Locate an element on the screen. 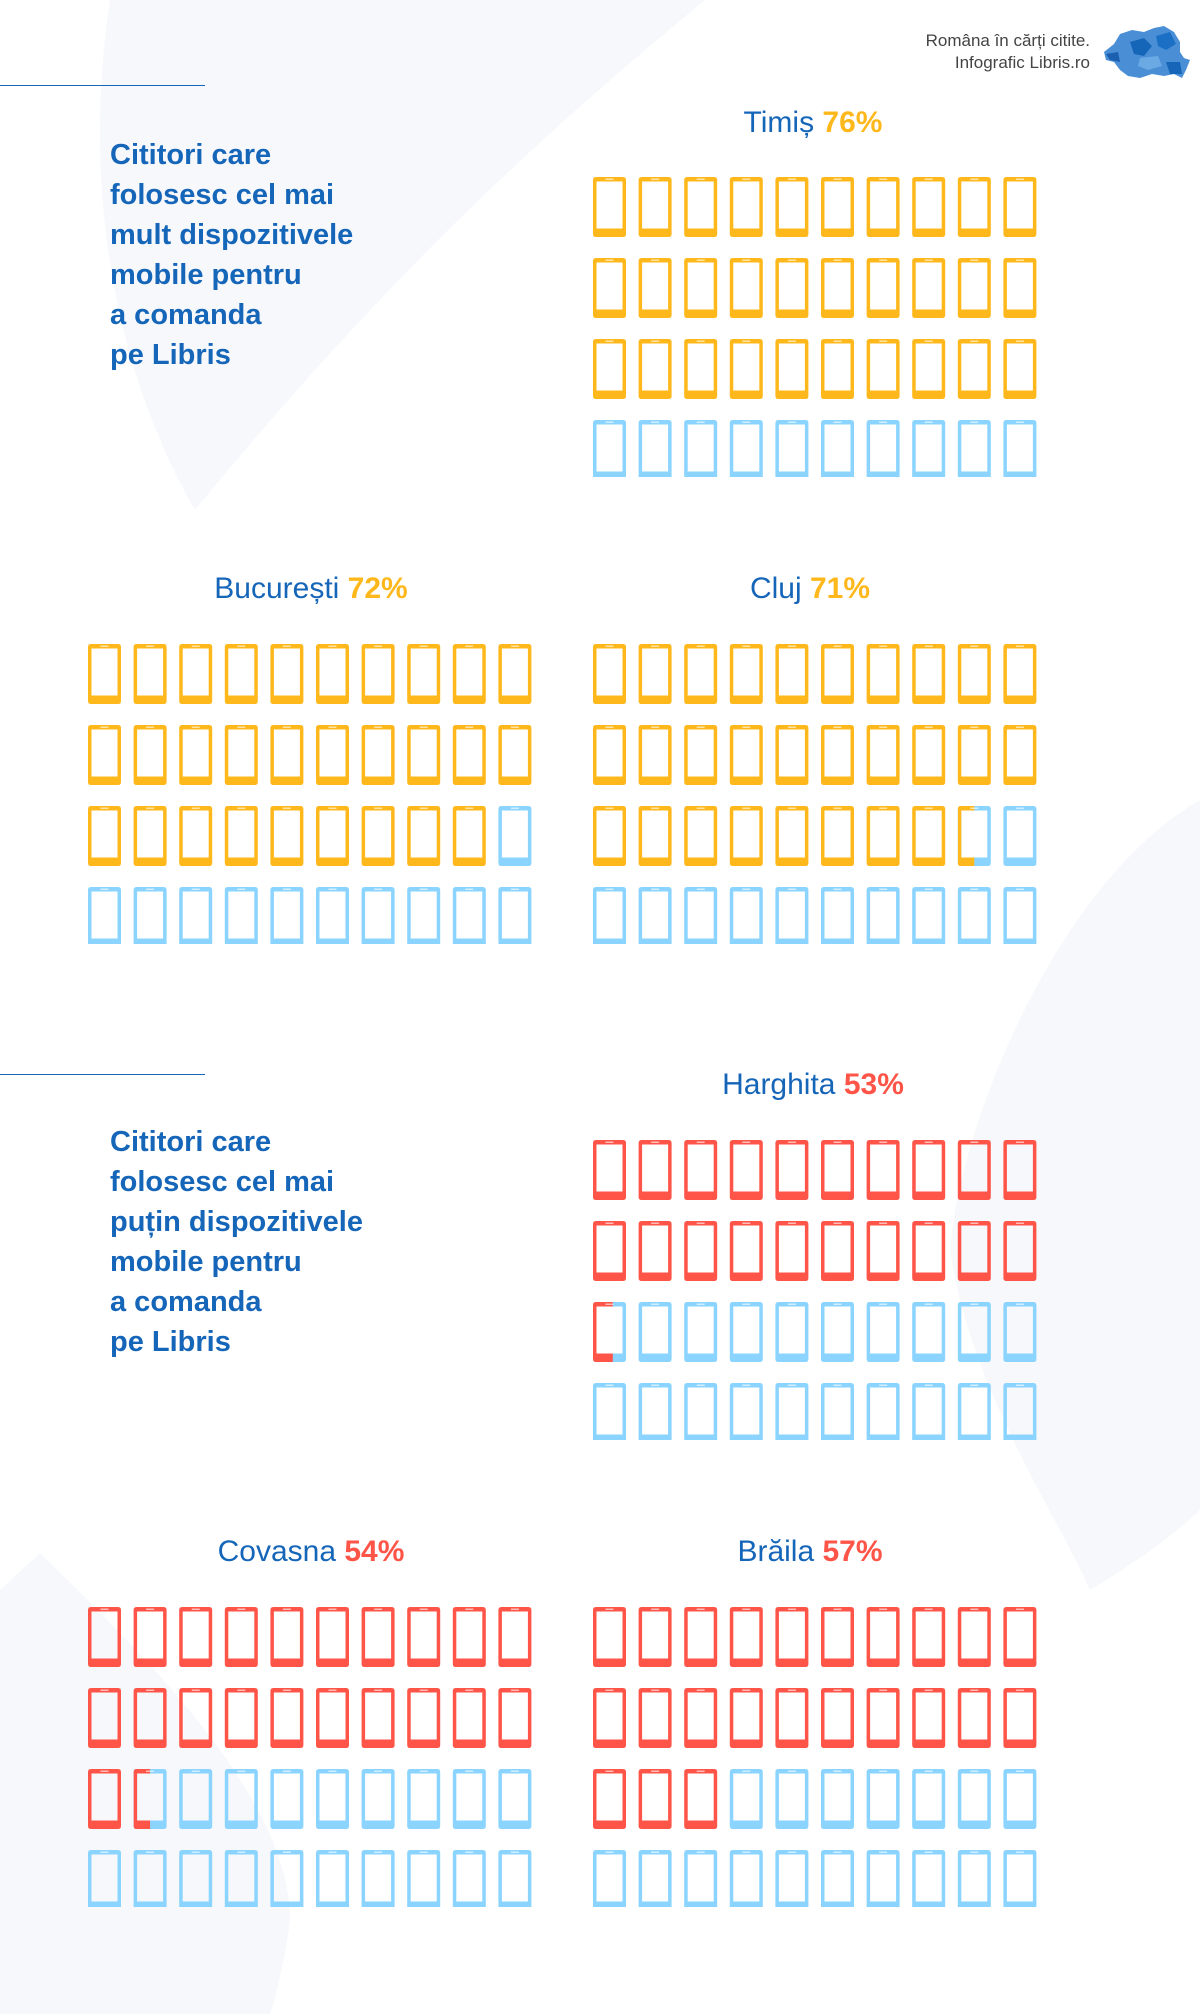  pictogram-grid-covasna is located at coordinates (310, 1757).